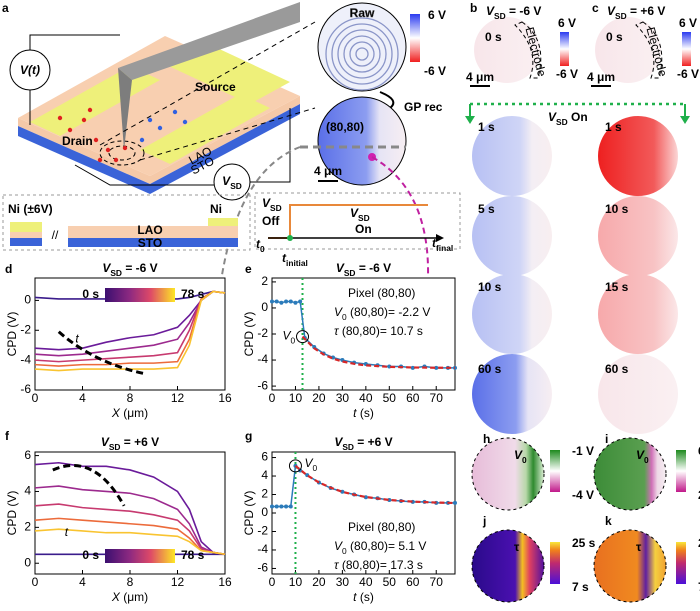 This screenshot has height=611, width=700. What do you see at coordinates (486, 209) in the screenshot?
I see `label: 5 s` at bounding box center [486, 209].